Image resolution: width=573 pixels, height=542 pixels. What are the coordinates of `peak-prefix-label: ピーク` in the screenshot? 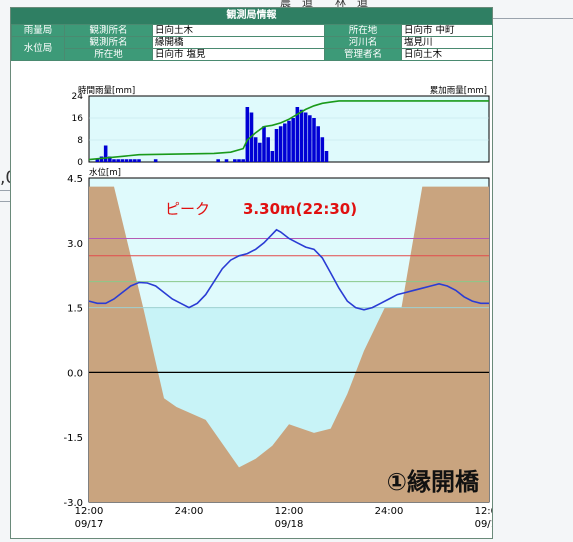 It's located at (187, 209).